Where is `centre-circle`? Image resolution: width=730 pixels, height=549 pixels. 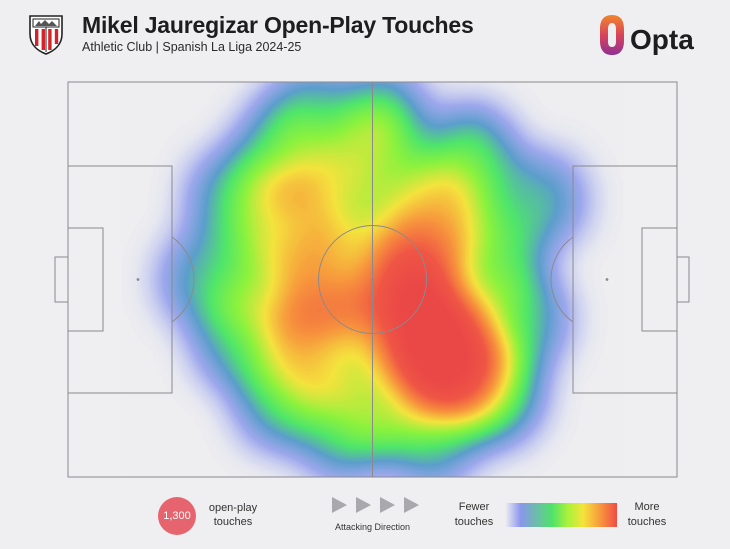 centre-circle is located at coordinates (372, 279).